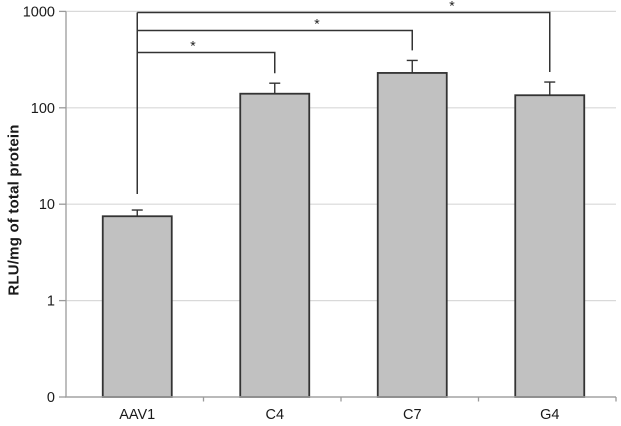  Describe the element at coordinates (51, 398) in the screenshot. I see `y-tick-label: 0` at that location.